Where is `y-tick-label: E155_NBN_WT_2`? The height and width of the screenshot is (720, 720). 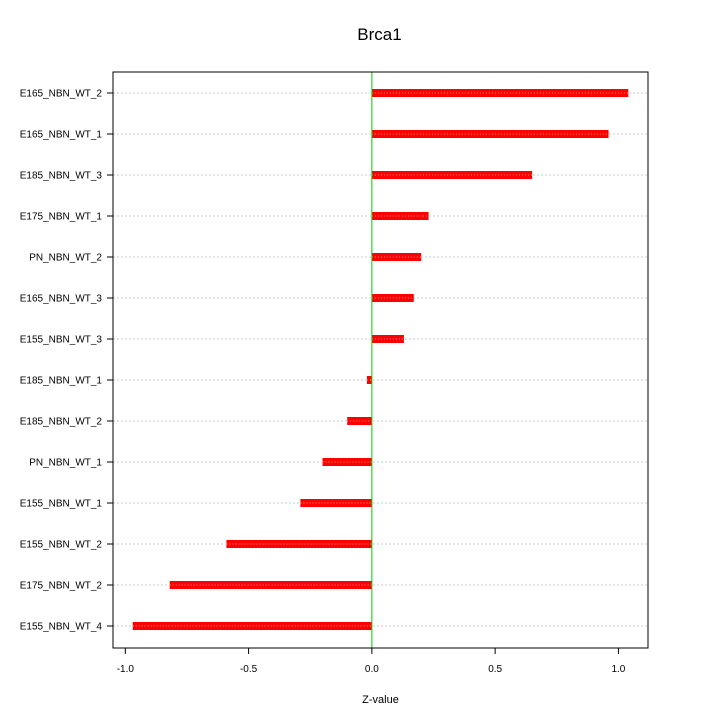
y-tick-label: E155_NBN_WT_2 is located at coordinates (61, 545).